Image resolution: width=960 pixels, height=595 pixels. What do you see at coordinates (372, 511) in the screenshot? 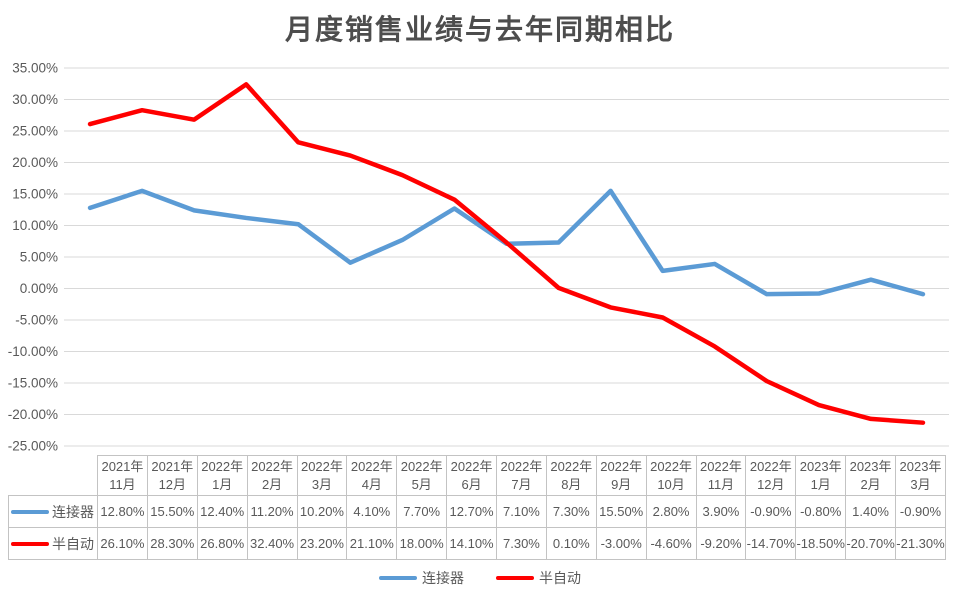
I see `table-value-cell: 4.10%` at bounding box center [372, 511].